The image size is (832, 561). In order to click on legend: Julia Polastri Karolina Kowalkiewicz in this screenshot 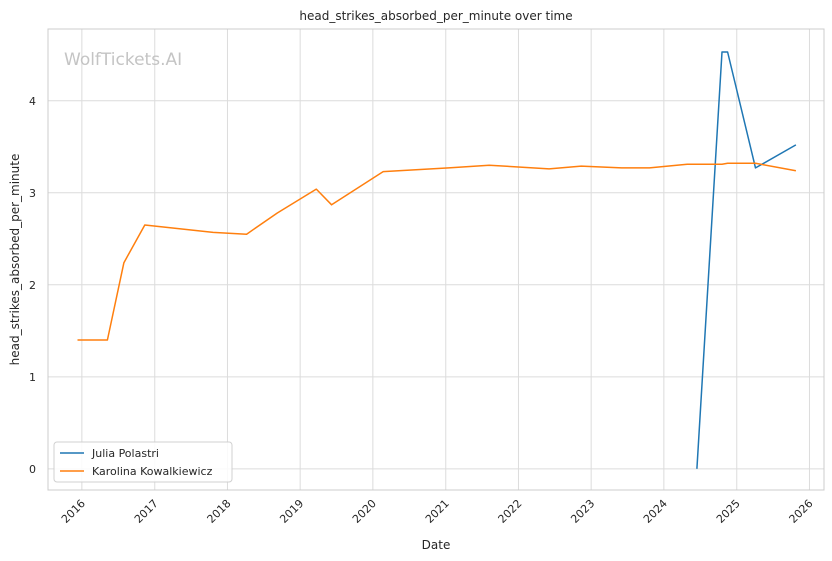, I will do `click(143, 462)`.